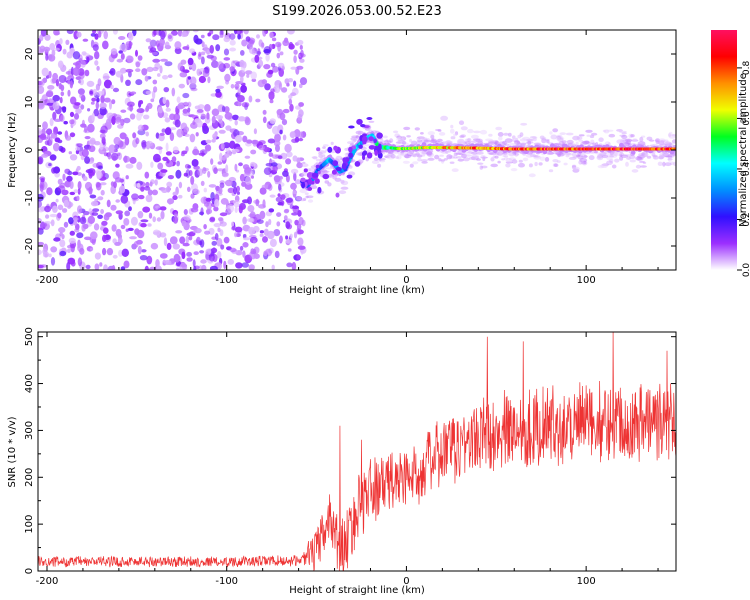 The height and width of the screenshot is (600, 750). What do you see at coordinates (364, 135) in the screenshot?
I see `heatmap-transition-cell` at bounding box center [364, 135].